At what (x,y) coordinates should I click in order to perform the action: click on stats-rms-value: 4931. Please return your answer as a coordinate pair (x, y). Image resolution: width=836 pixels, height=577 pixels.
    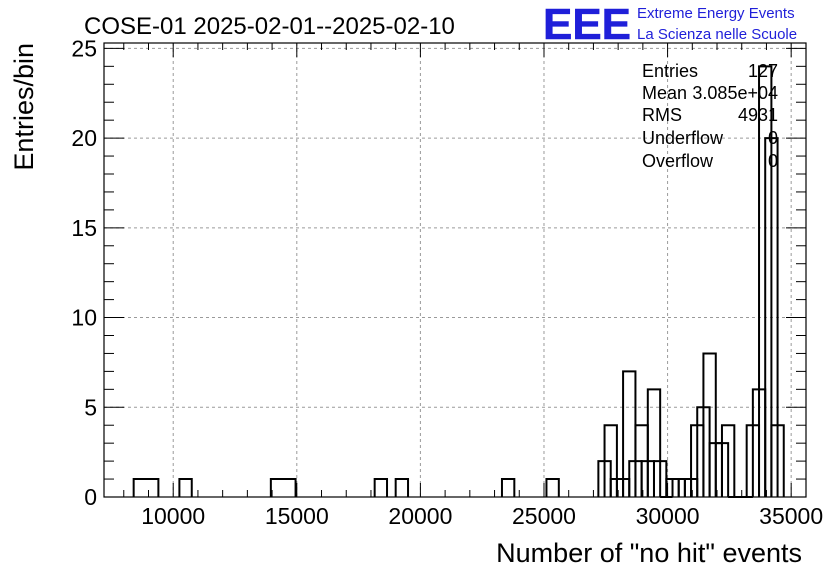
    Looking at the image, I should click on (758, 115).